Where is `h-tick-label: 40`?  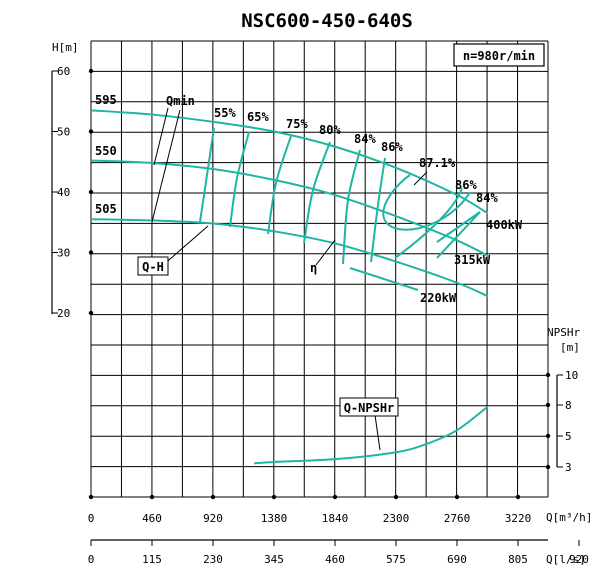
h-tick-label: 40 is located at coordinates (63, 192).